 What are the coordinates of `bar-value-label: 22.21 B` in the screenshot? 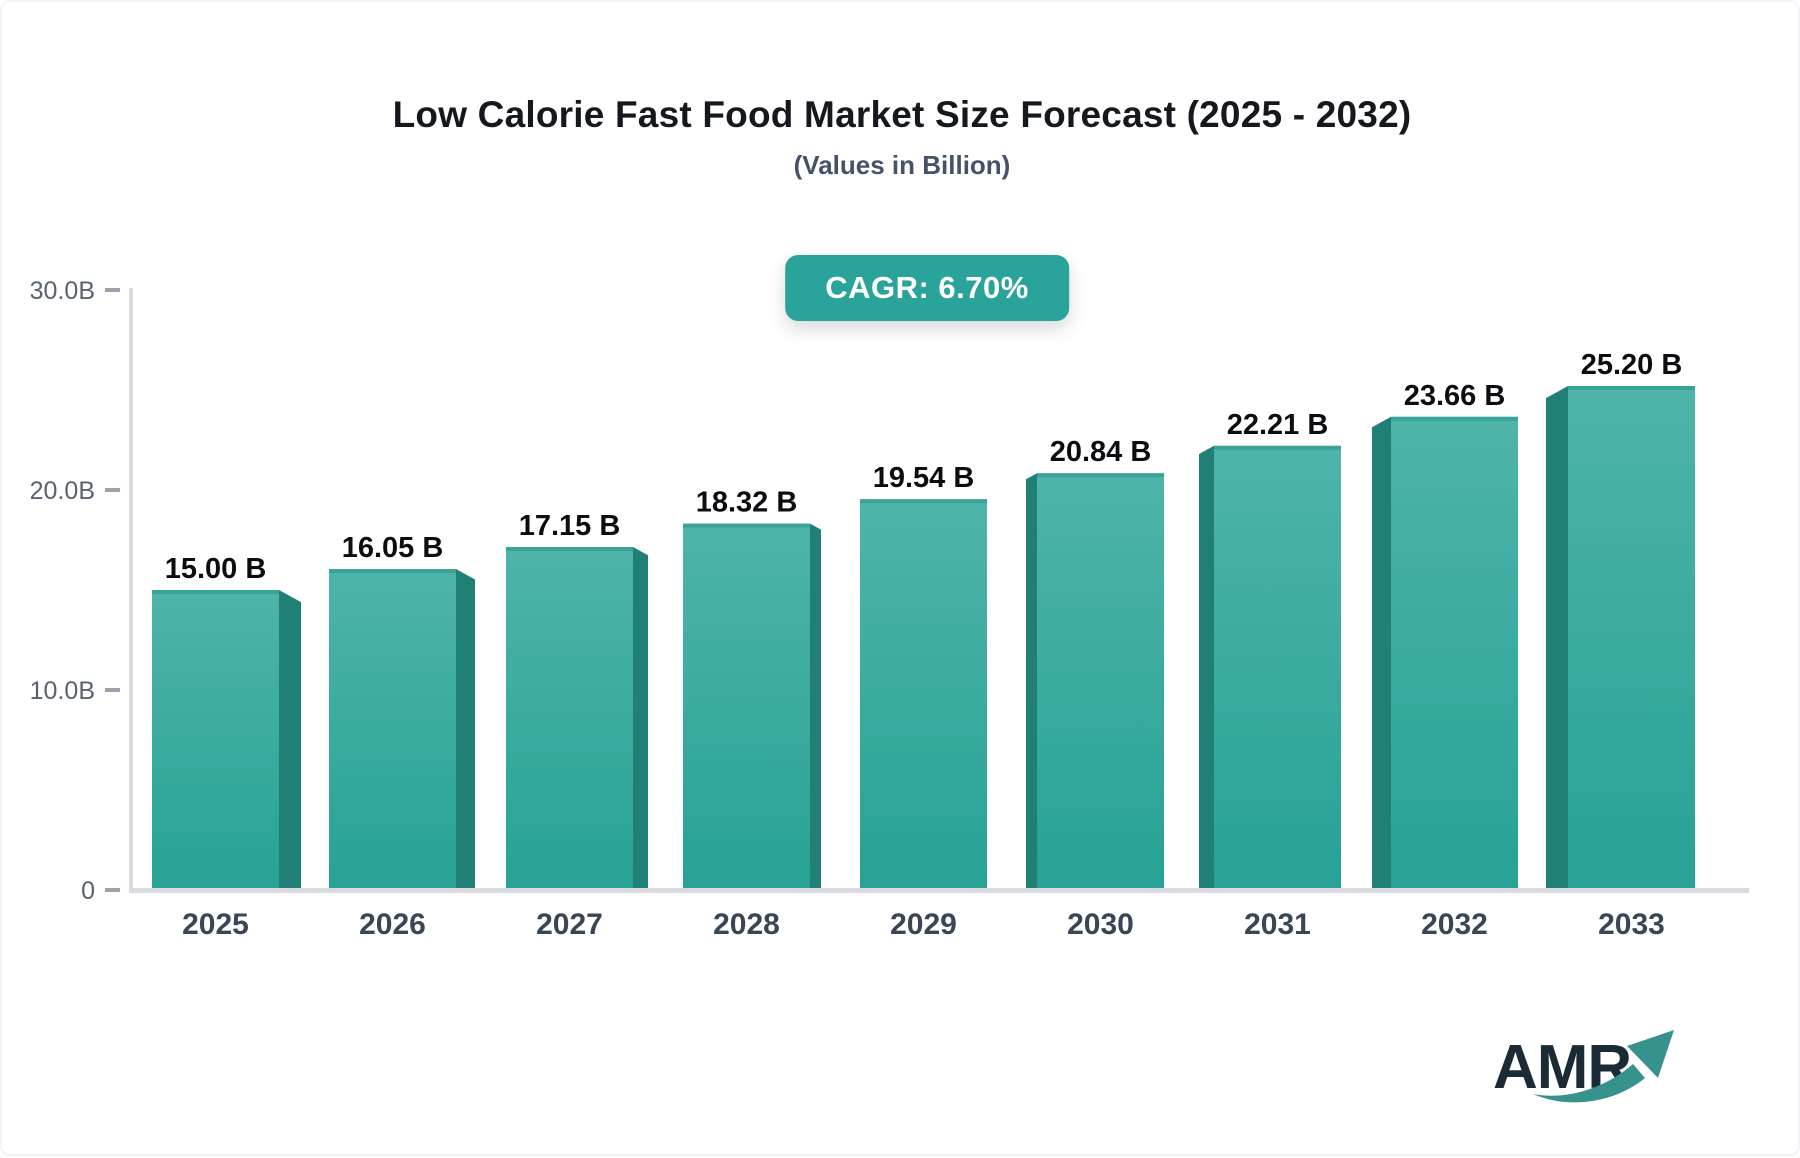 It's located at (1278, 425).